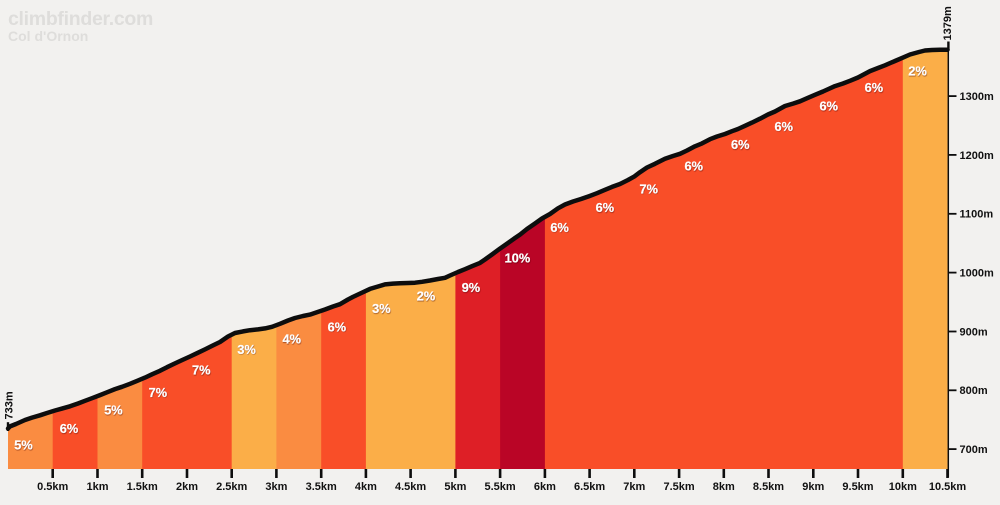  Describe the element at coordinates (678, 487) in the screenshot. I see `svg-text: 7.5km` at that location.